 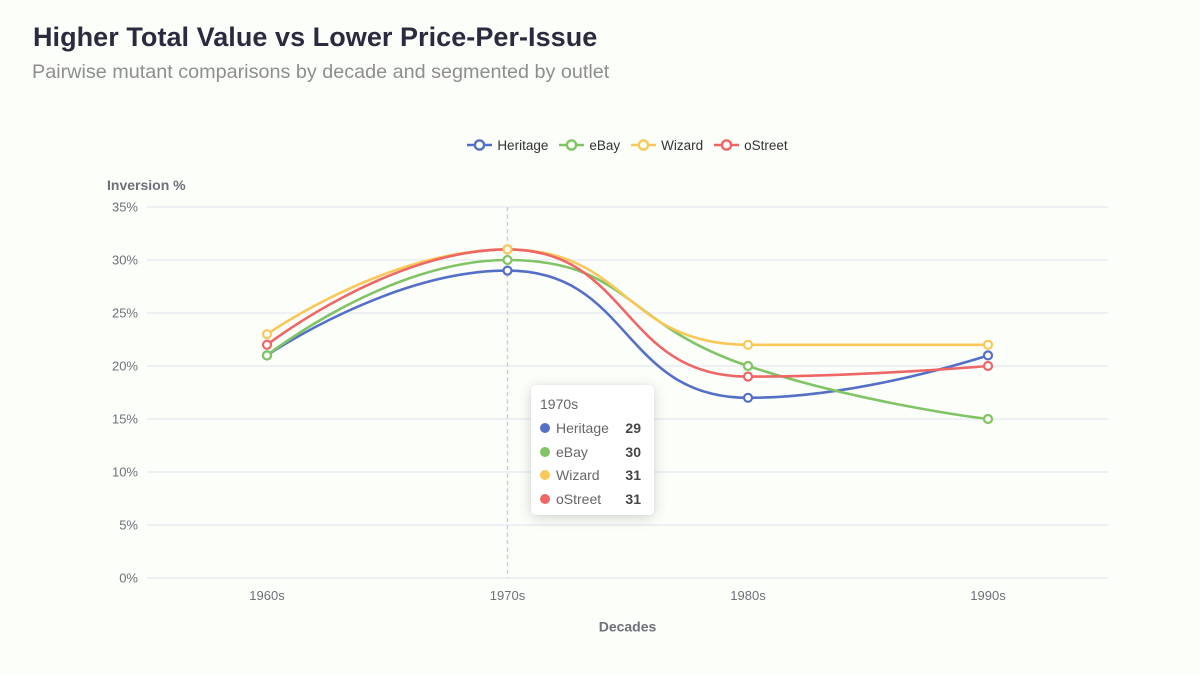 I want to click on svg-text: 25%, so click(x=125, y=313).